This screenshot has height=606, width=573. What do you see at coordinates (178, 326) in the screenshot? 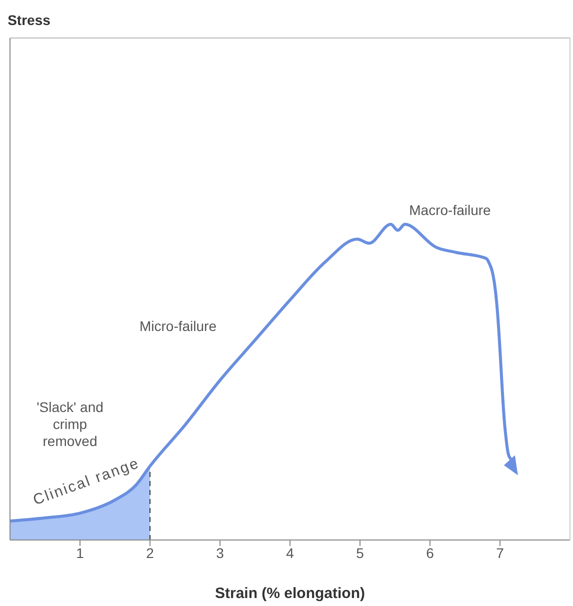
I see `annotation: Micro-failure` at bounding box center [178, 326].